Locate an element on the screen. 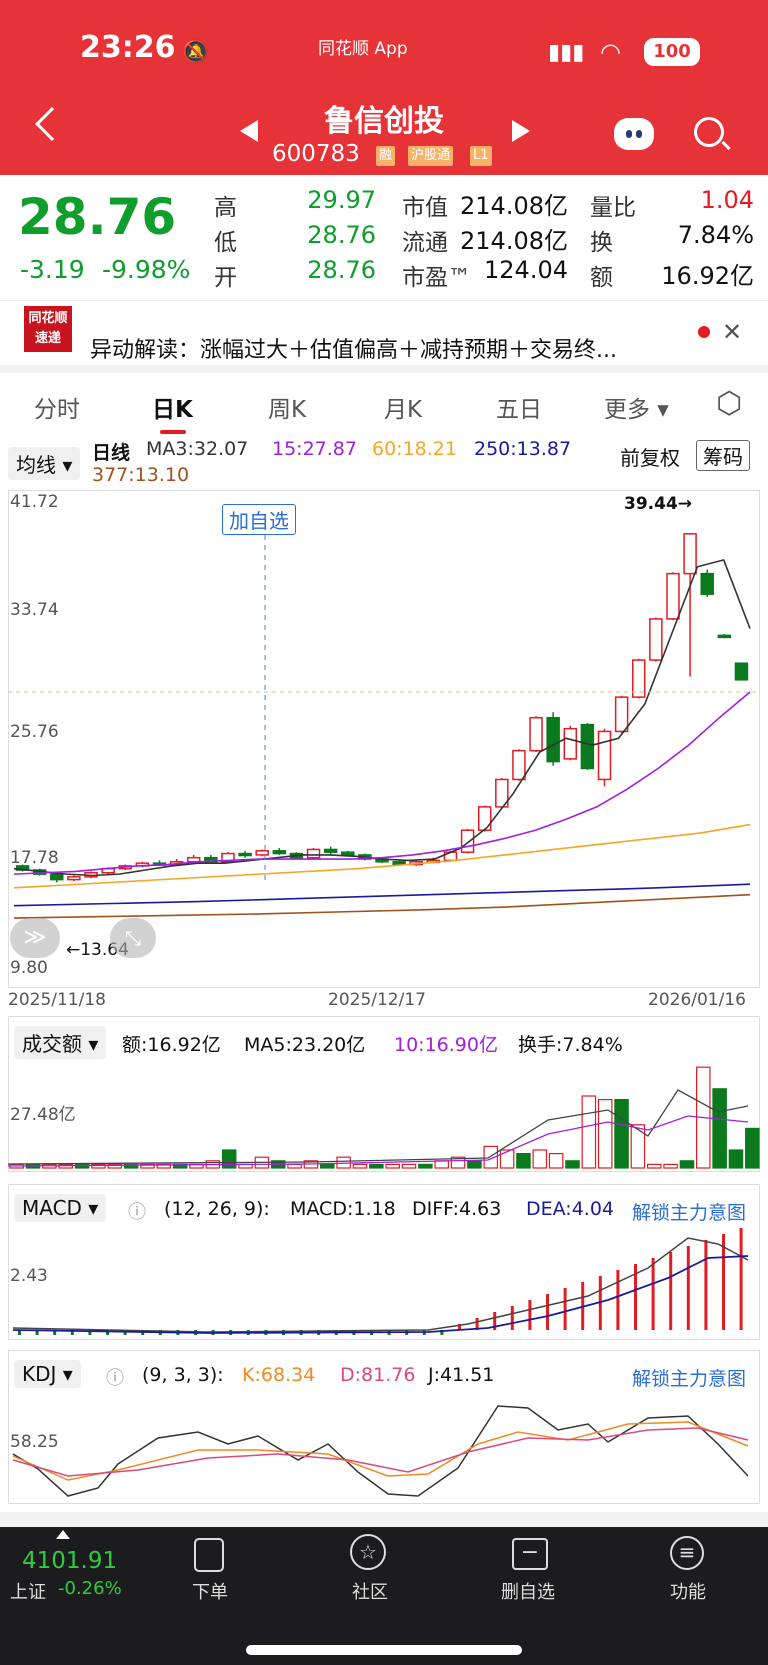 This screenshot has width=768, height=1665. news-logo: 同花顺 速递 is located at coordinates (48, 329).